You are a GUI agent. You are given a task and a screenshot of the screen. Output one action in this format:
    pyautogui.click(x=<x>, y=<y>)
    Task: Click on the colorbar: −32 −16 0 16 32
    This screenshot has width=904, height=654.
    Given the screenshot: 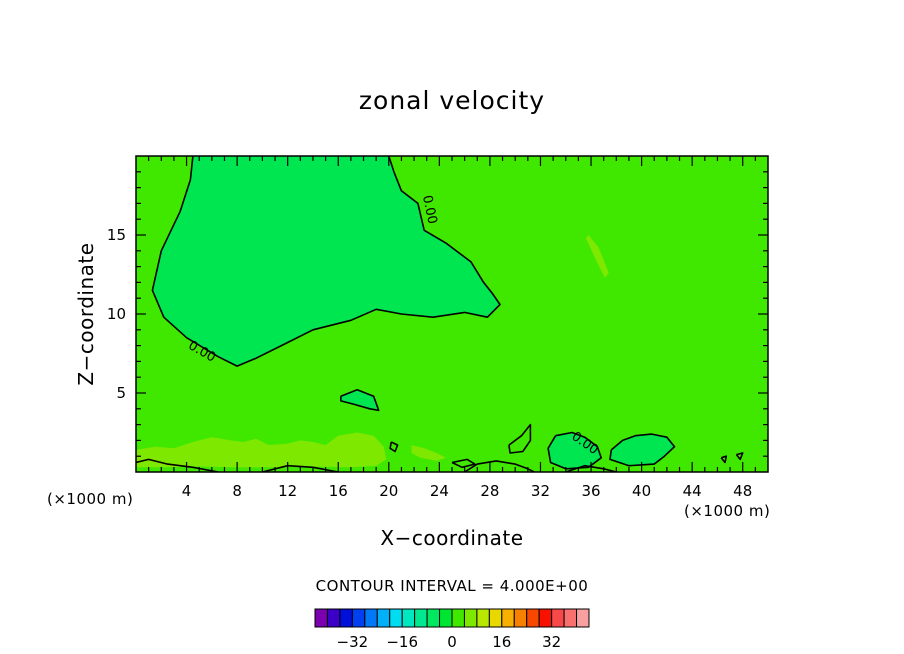 What is the action you would take?
    pyautogui.click(x=452, y=629)
    